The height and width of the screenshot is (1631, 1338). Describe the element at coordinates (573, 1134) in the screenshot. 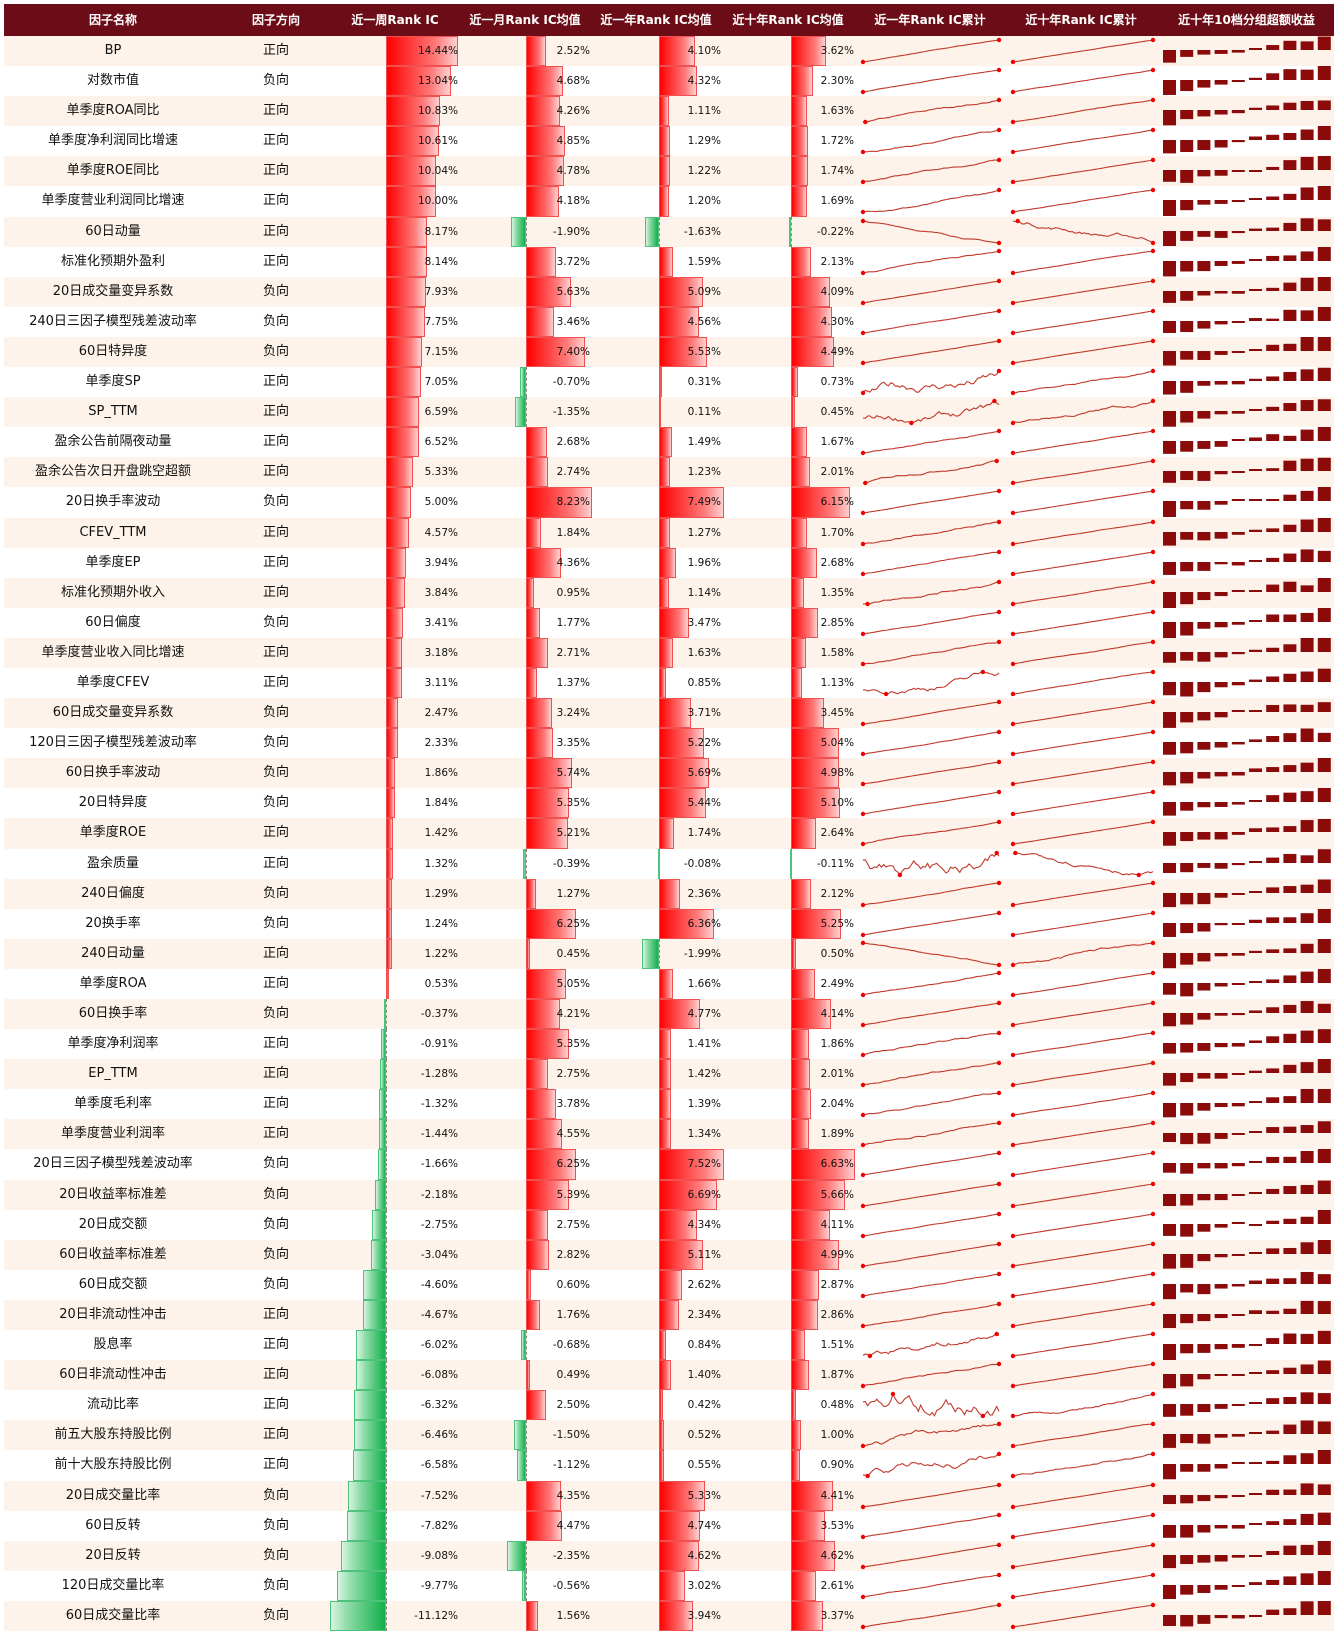

I see `ic-value: 4.55%` at that location.